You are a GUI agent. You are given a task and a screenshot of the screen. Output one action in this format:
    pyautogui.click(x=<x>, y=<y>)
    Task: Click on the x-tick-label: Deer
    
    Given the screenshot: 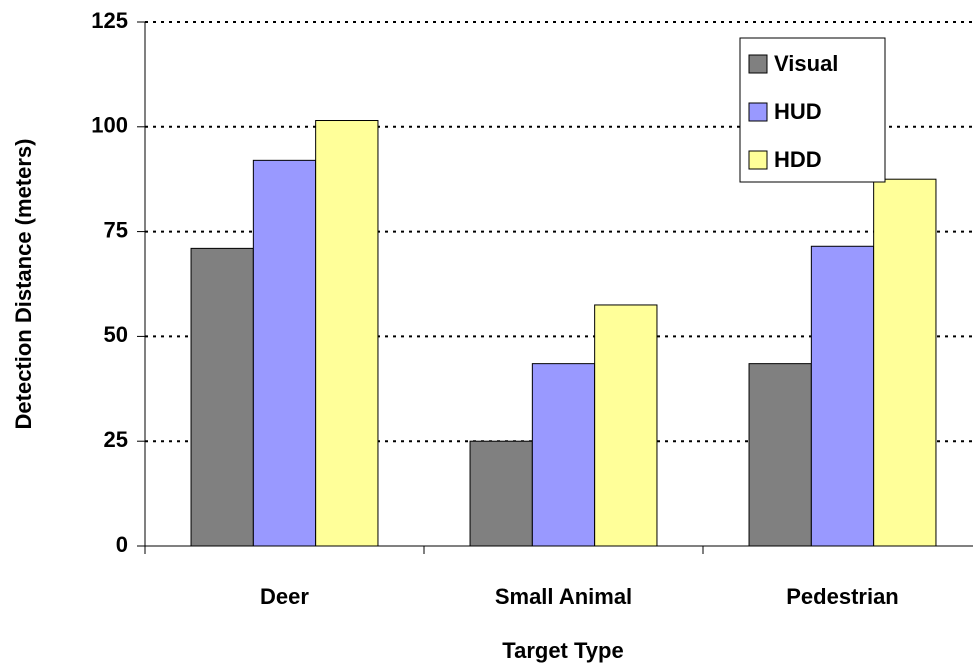 What is the action you would take?
    pyautogui.click(x=284, y=596)
    